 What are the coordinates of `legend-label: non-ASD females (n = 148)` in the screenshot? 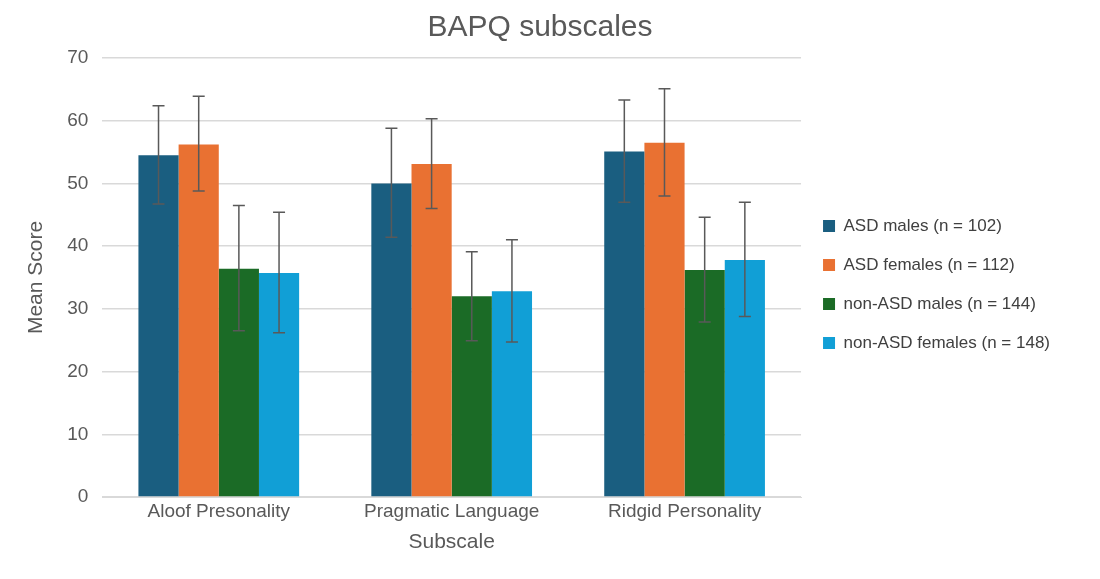 It's located at (946, 342).